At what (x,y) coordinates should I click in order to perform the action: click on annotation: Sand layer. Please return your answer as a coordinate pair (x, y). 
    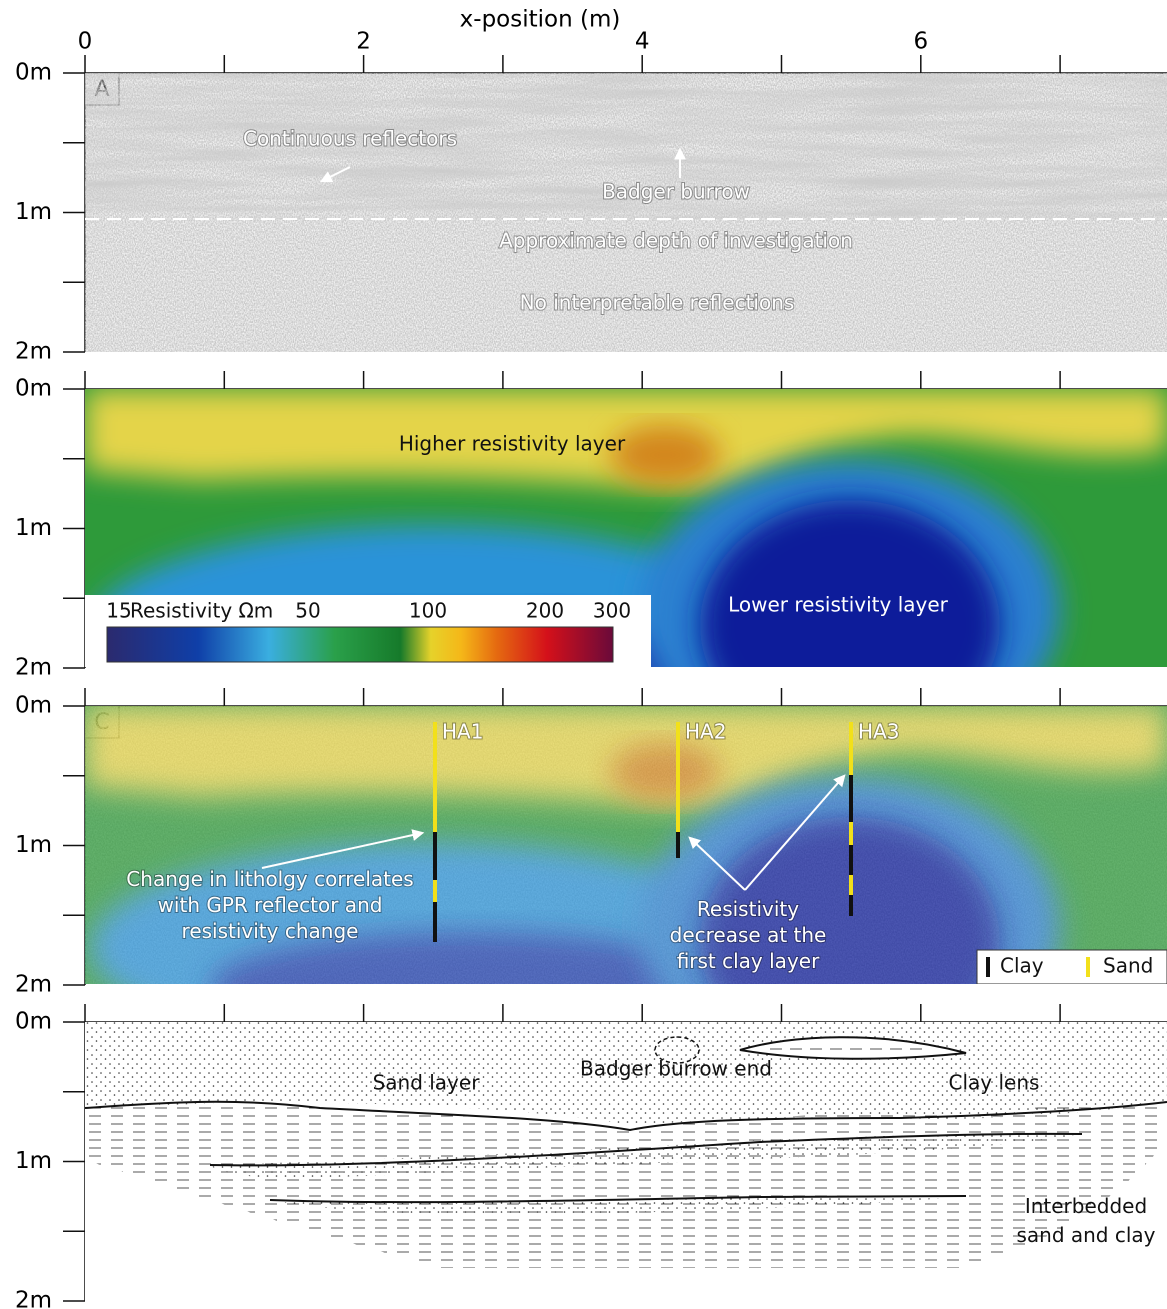
    Looking at the image, I should click on (427, 1083).